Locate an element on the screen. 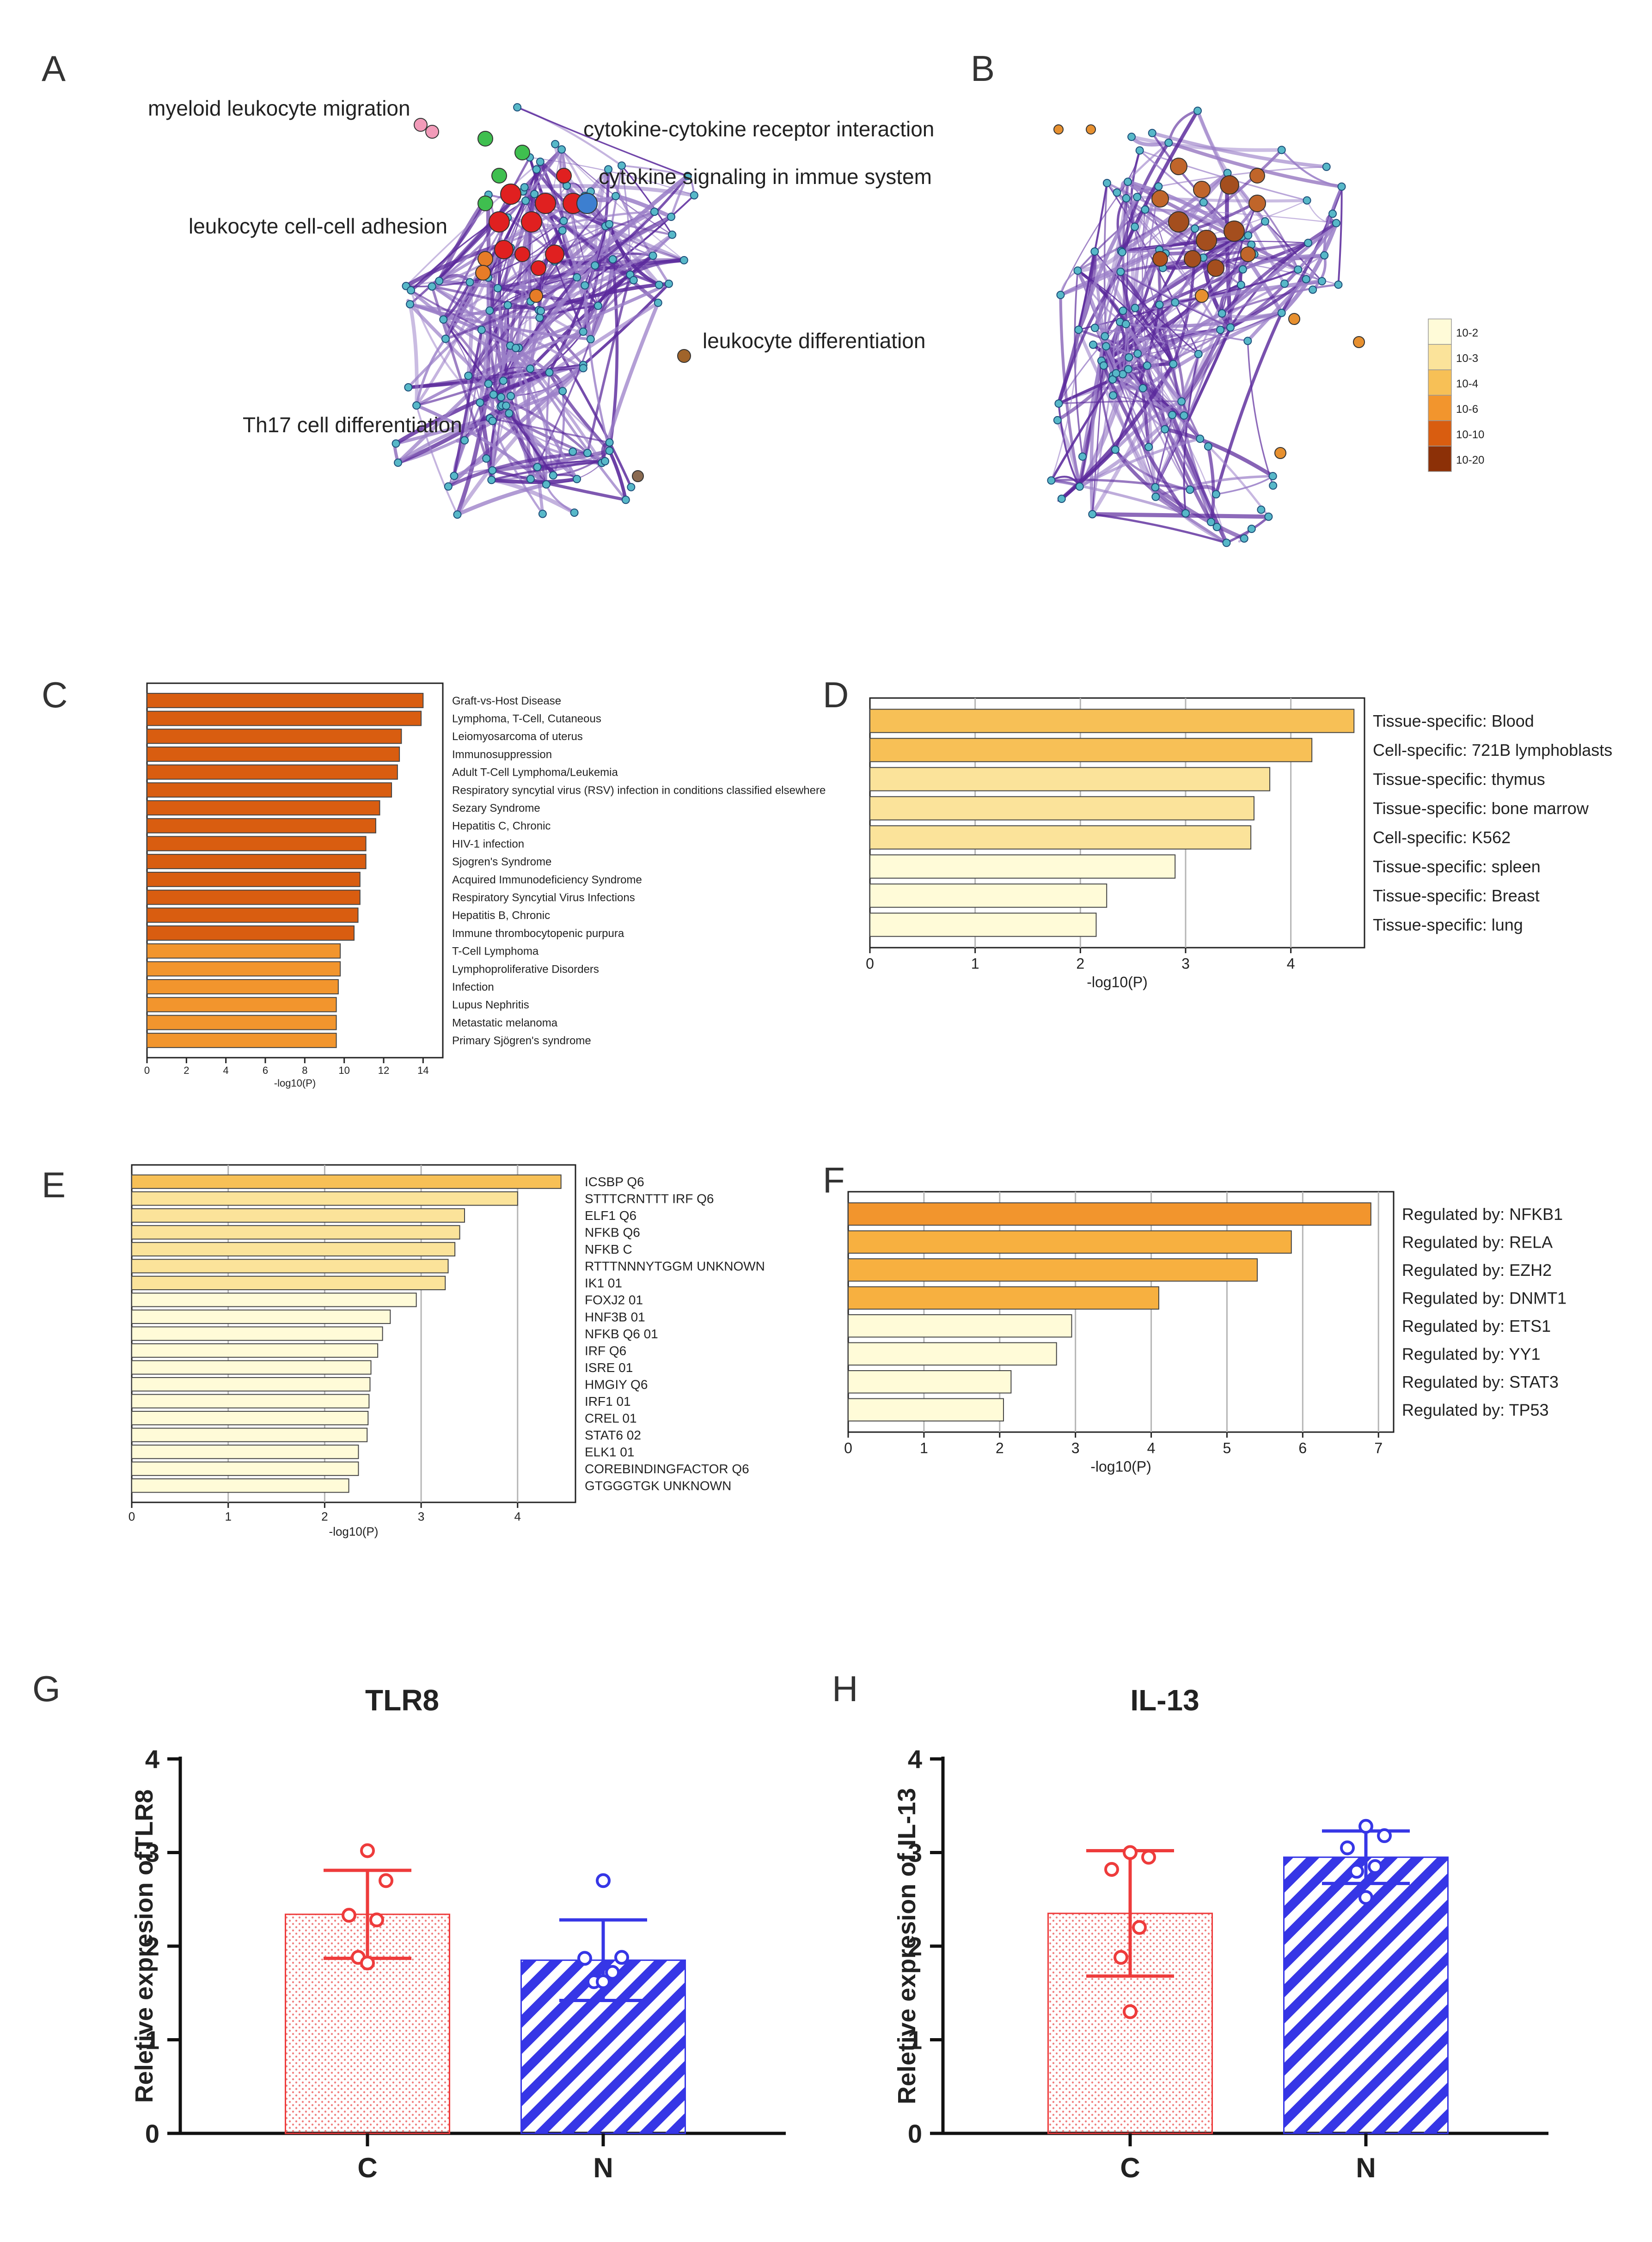 This screenshot has height=2242, width=1652. category-label: COREBINDINGFACTOR Q6 is located at coordinates (667, 1469).